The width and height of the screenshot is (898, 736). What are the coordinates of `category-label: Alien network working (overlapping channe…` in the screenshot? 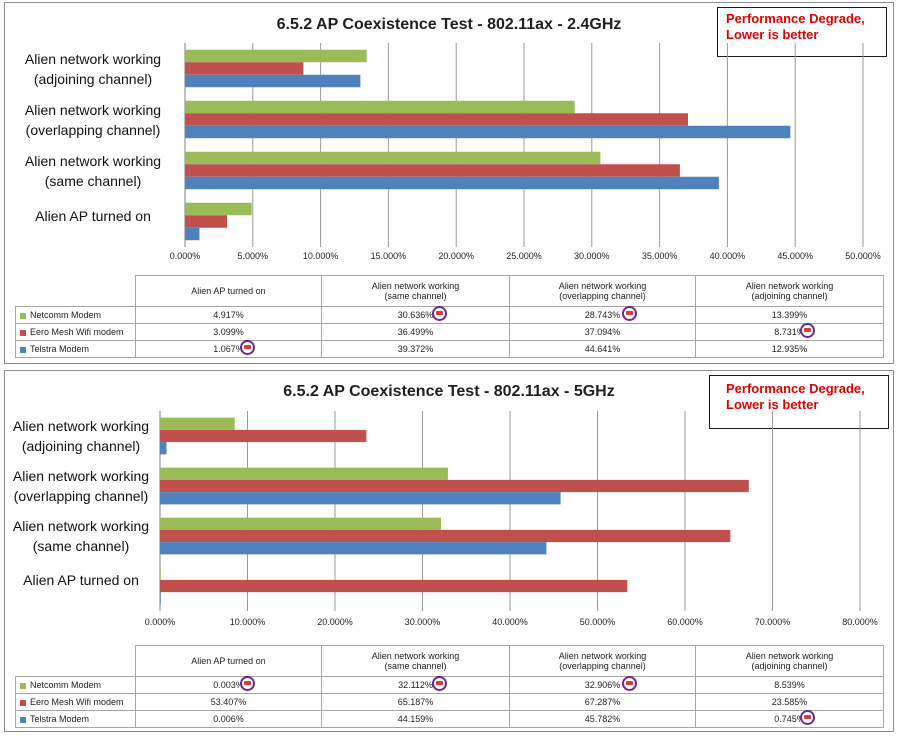 It's located at (93, 119).